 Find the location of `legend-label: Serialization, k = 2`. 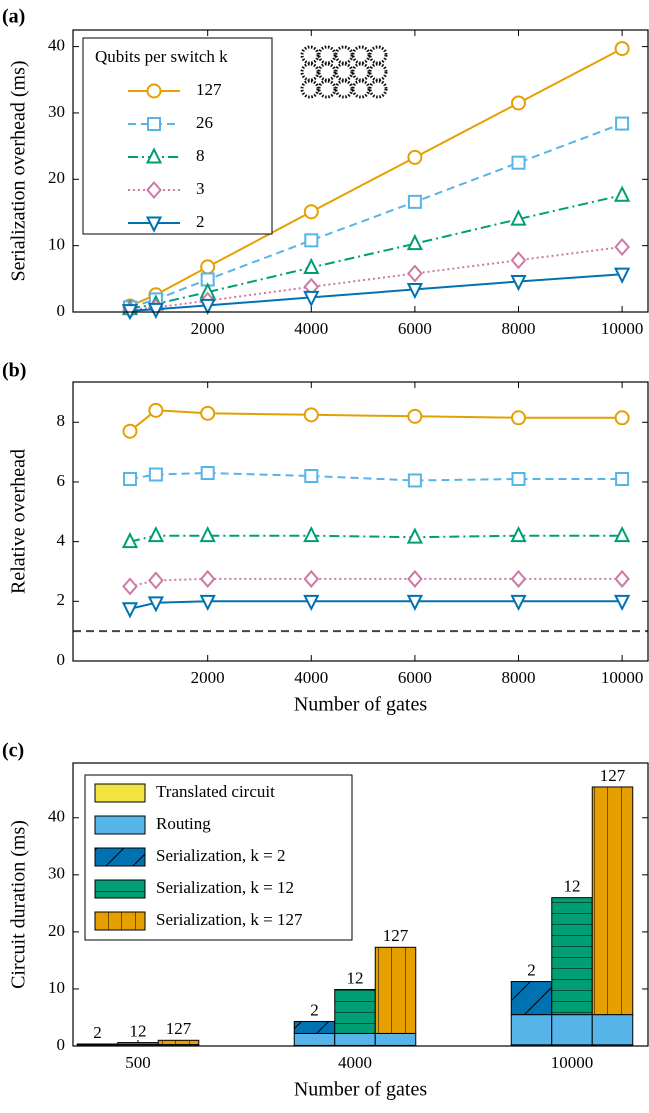

legend-label: Serialization, k = 2 is located at coordinates (221, 855).